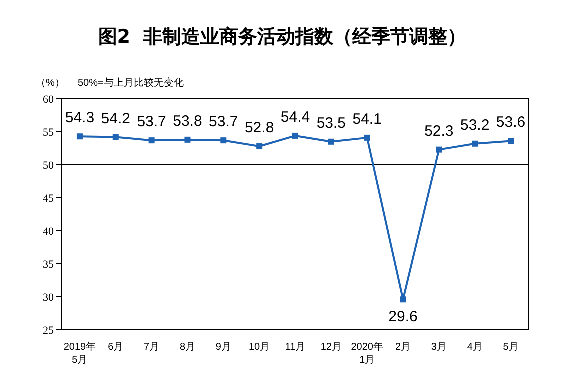  What do you see at coordinates (188, 347) in the screenshot?
I see `x-tick-label: 8月` at bounding box center [188, 347].